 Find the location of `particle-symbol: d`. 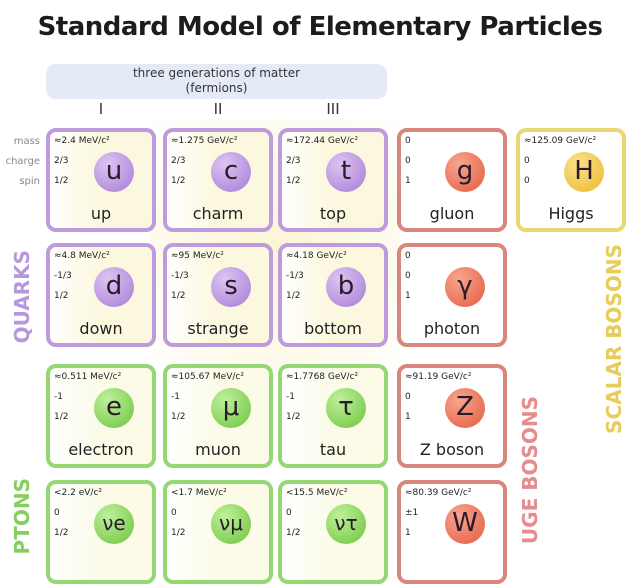

particle-symbol: d is located at coordinates (114, 287).